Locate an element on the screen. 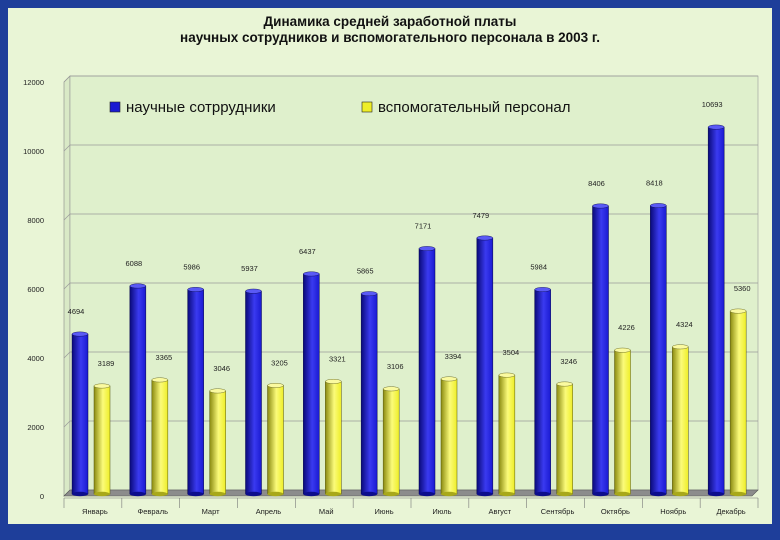 This screenshot has height=540, width=780. data-label-scientific: 8406 is located at coordinates (596, 183).